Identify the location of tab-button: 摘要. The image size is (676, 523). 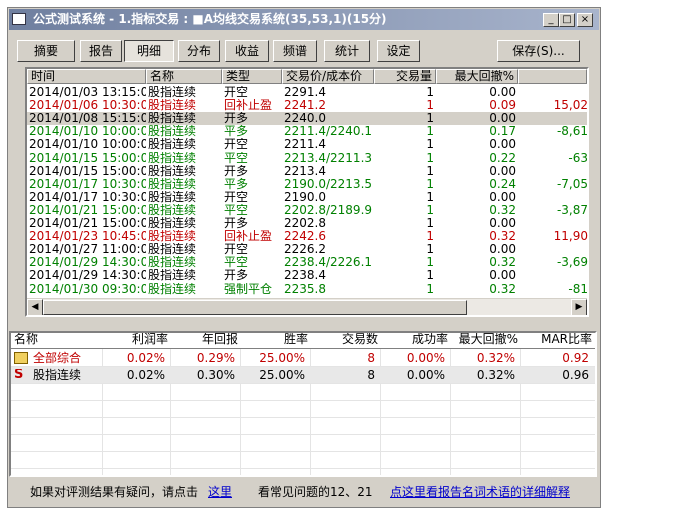
(46, 51).